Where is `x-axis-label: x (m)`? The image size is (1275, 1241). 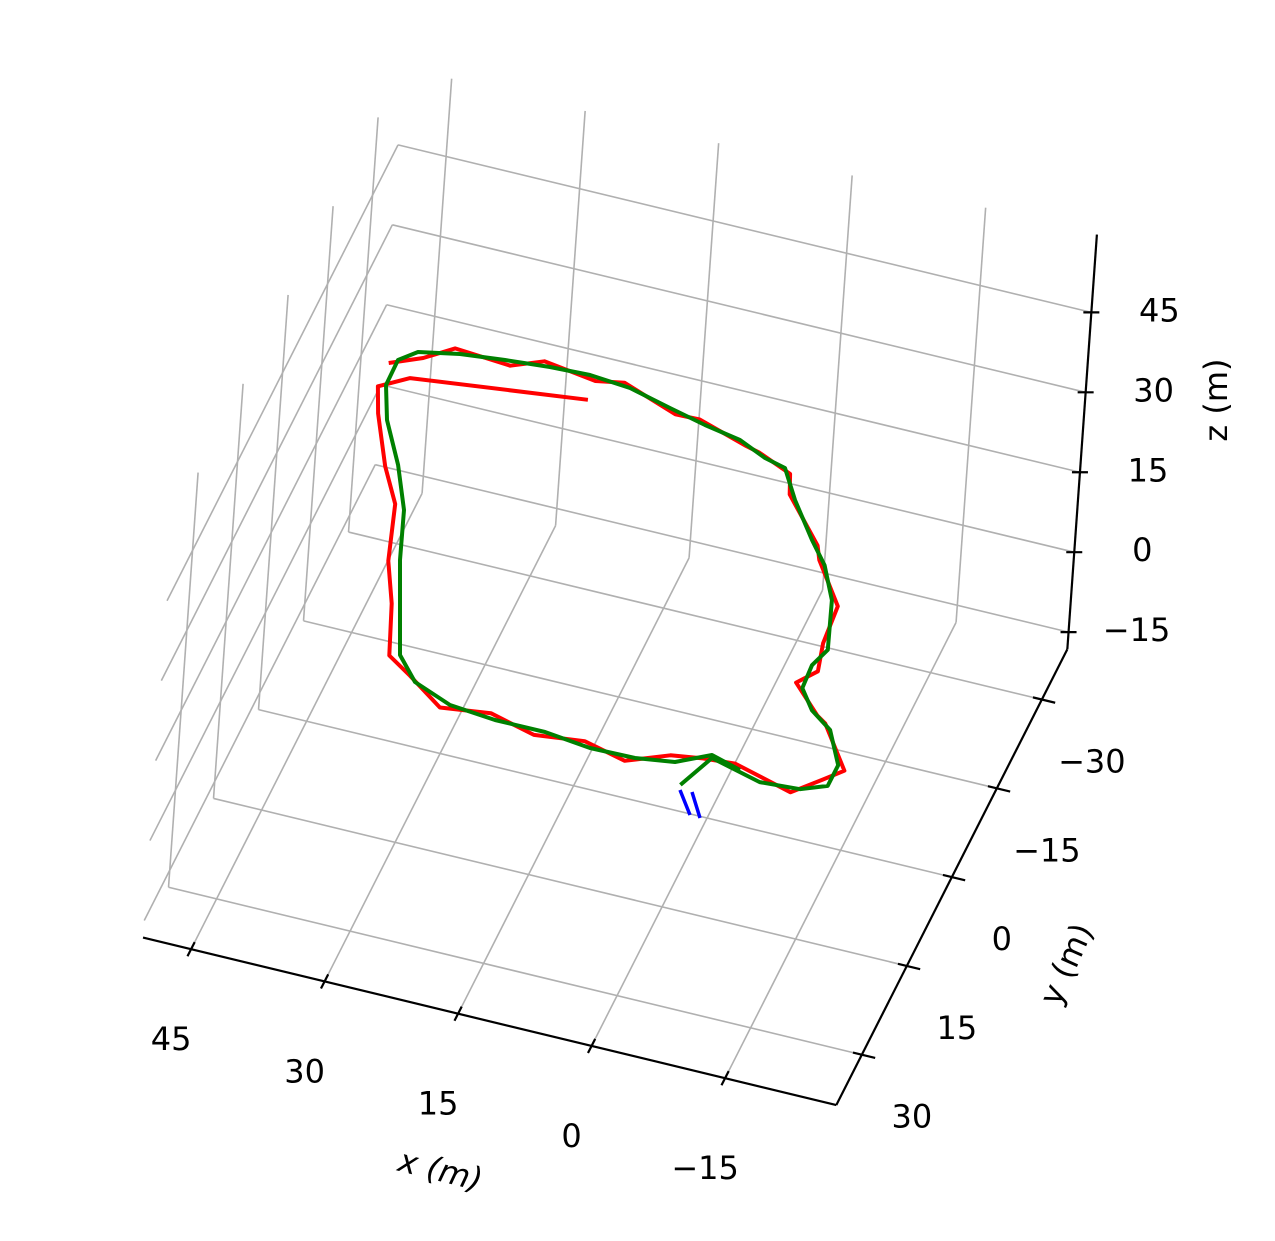
x-axis-label: x (m) is located at coordinates (440, 1170).